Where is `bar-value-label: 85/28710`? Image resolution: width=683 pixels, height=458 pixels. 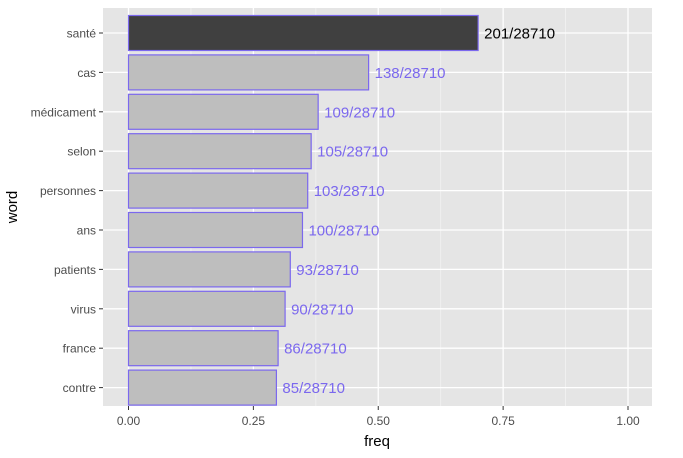
bar-value-label: 85/28710 is located at coordinates (313, 388).